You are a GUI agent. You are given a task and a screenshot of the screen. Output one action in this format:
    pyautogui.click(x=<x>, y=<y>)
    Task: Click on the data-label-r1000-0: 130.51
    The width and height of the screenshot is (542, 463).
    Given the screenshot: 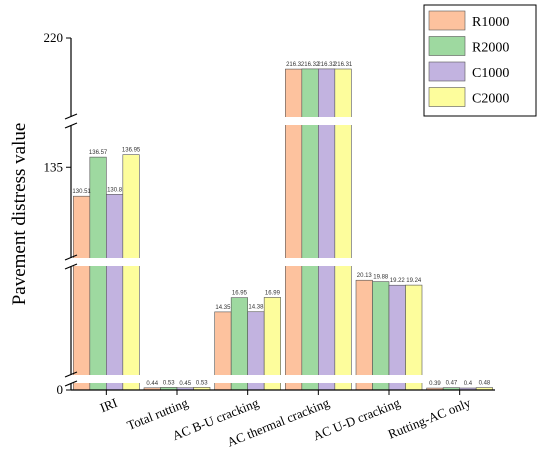 What is the action you would take?
    pyautogui.click(x=81, y=192)
    